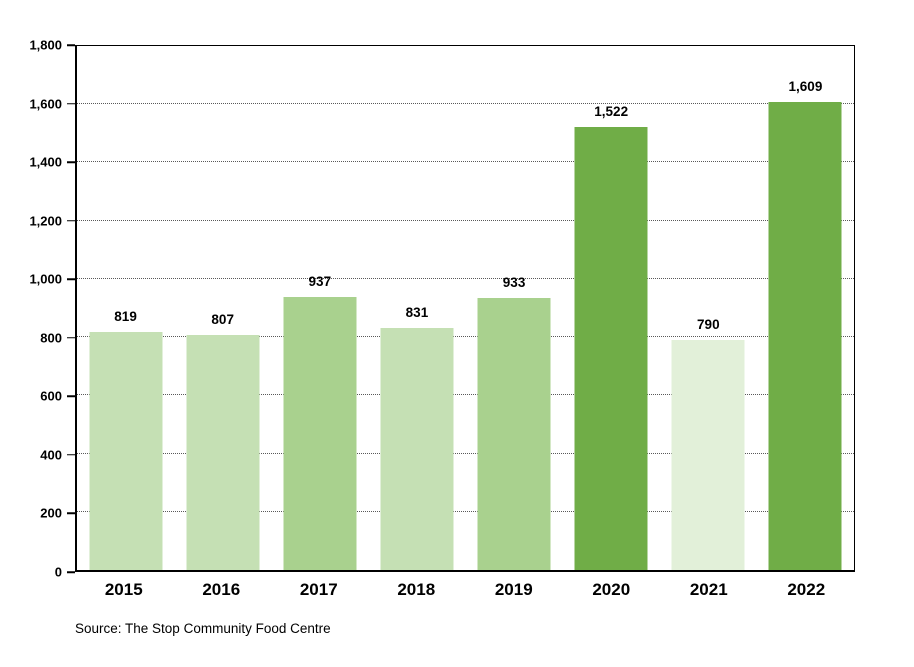 The height and width of the screenshot is (667, 914). I want to click on bar-2015, so click(126, 450).